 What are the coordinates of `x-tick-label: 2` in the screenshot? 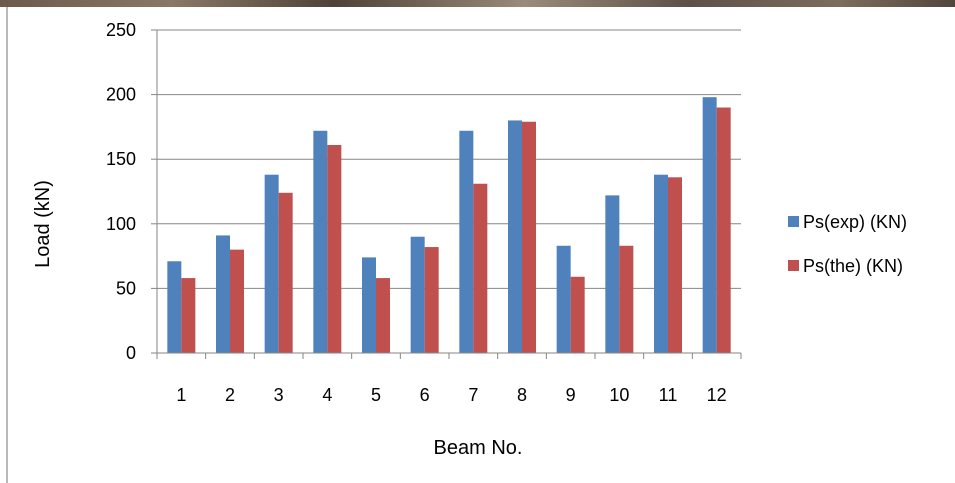 It's located at (230, 395).